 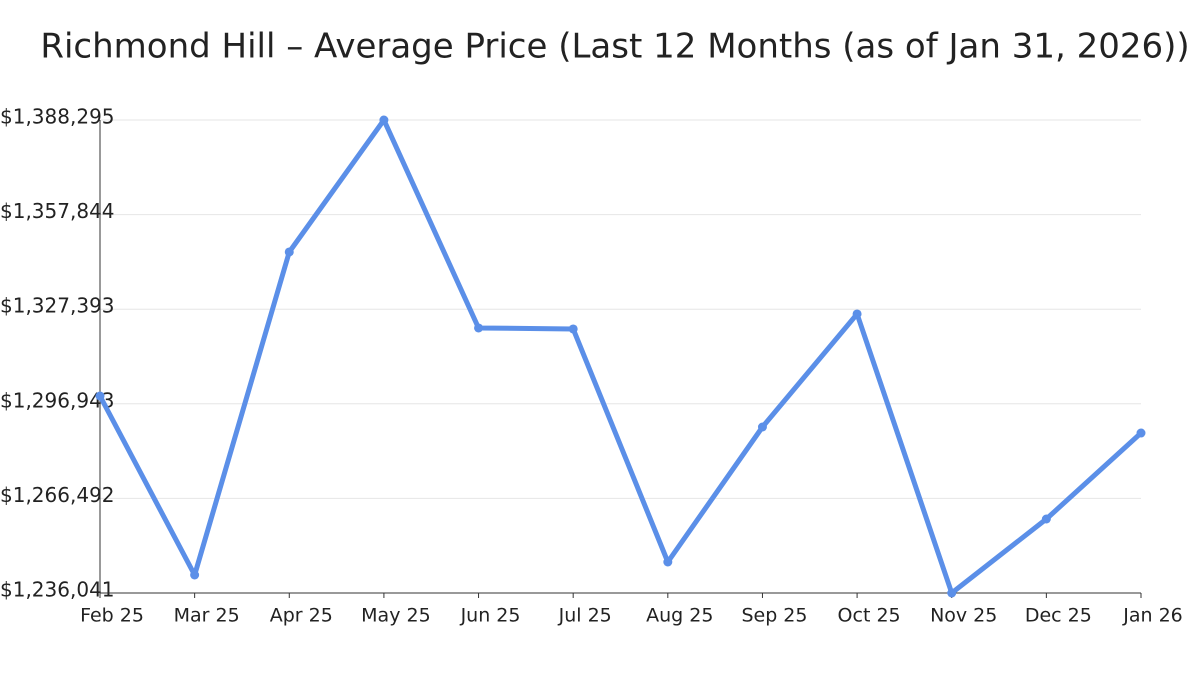 I want to click on x-tick-label: Jan 26, so click(x=1152, y=616).